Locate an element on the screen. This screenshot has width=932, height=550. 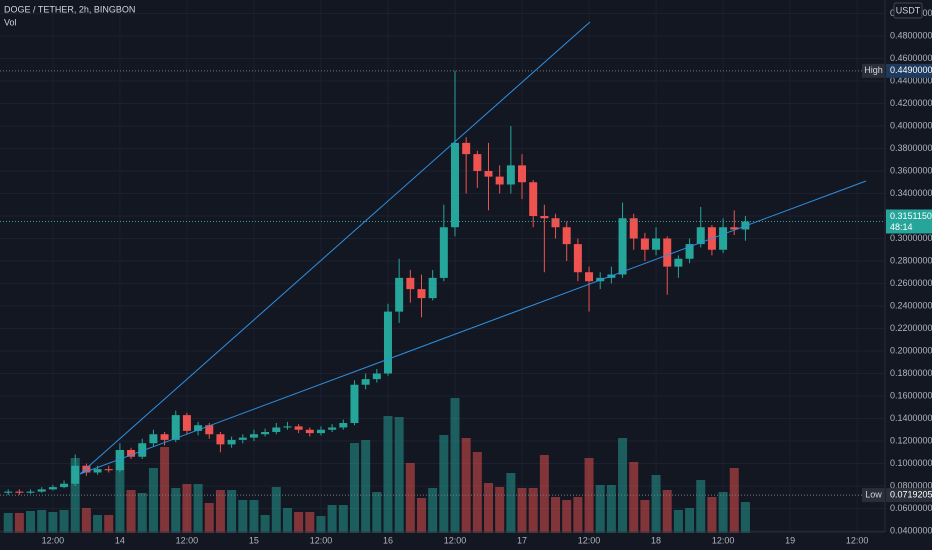
chart-title: DOGE / TETHER, 2h, BINGBON is located at coordinates (69, 9).